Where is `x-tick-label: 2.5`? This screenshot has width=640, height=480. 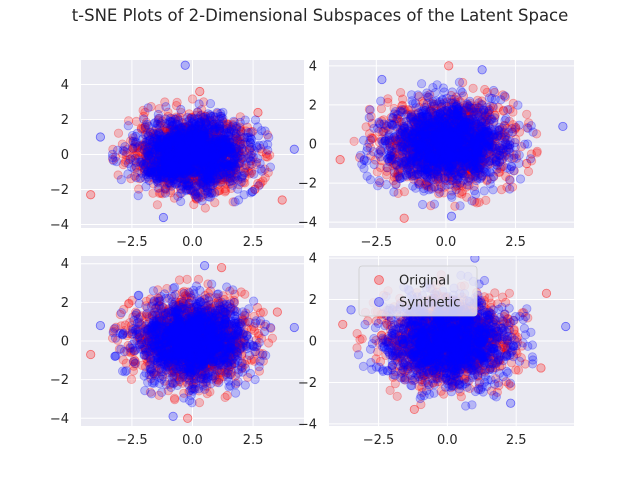 x-tick-label: 2.5 is located at coordinates (253, 242).